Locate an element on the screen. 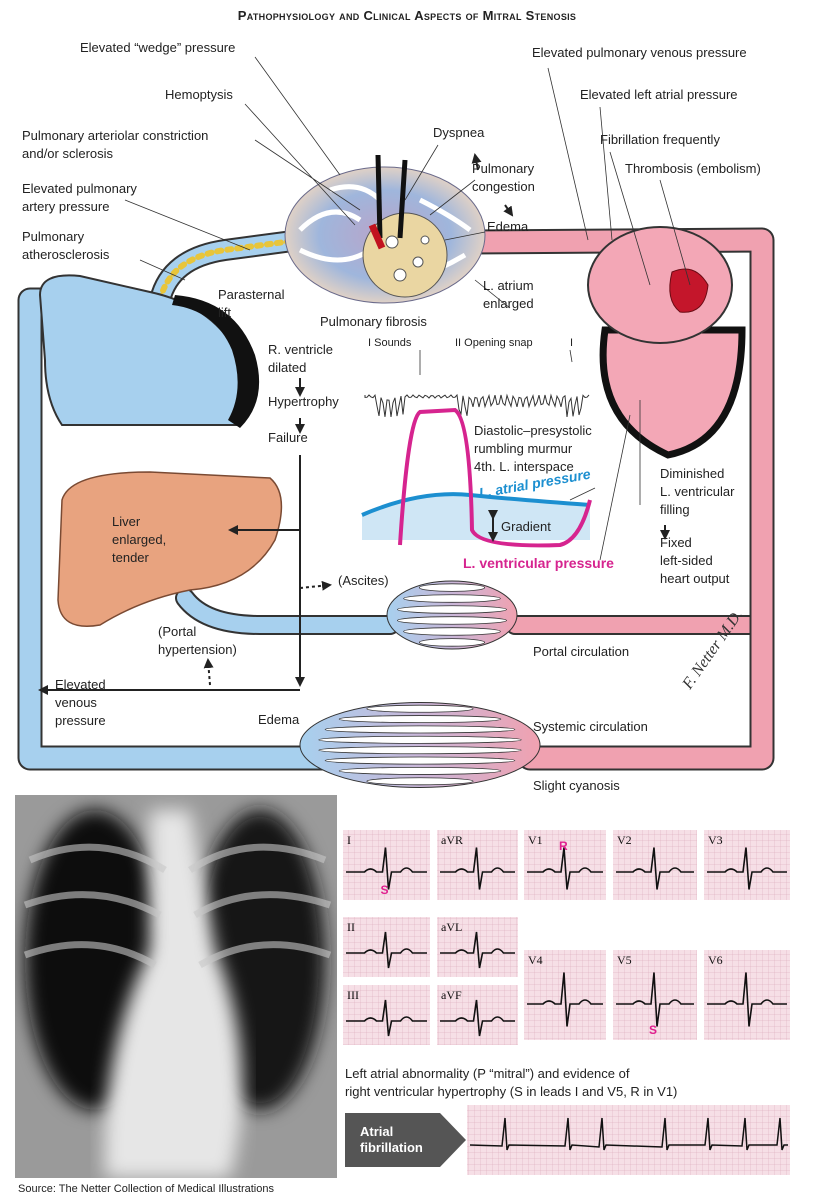 Image resolution: width=815 pixels, height=1200 pixels. label: artery pressure is located at coordinates (65, 206).